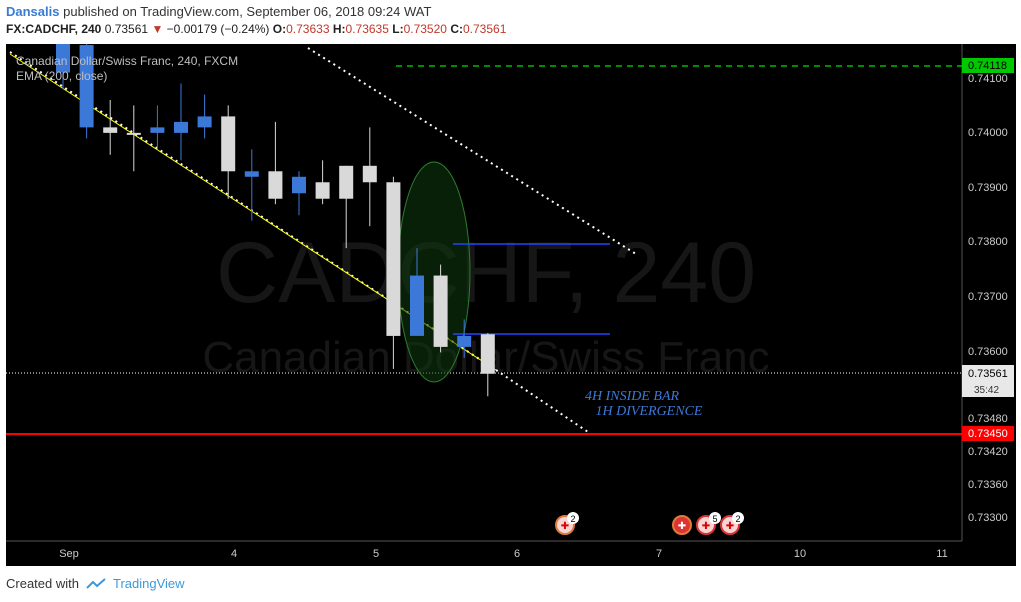 The height and width of the screenshot is (602, 1021). What do you see at coordinates (988, 452) in the screenshot?
I see `y-tick-label: 0.73420` at bounding box center [988, 452].